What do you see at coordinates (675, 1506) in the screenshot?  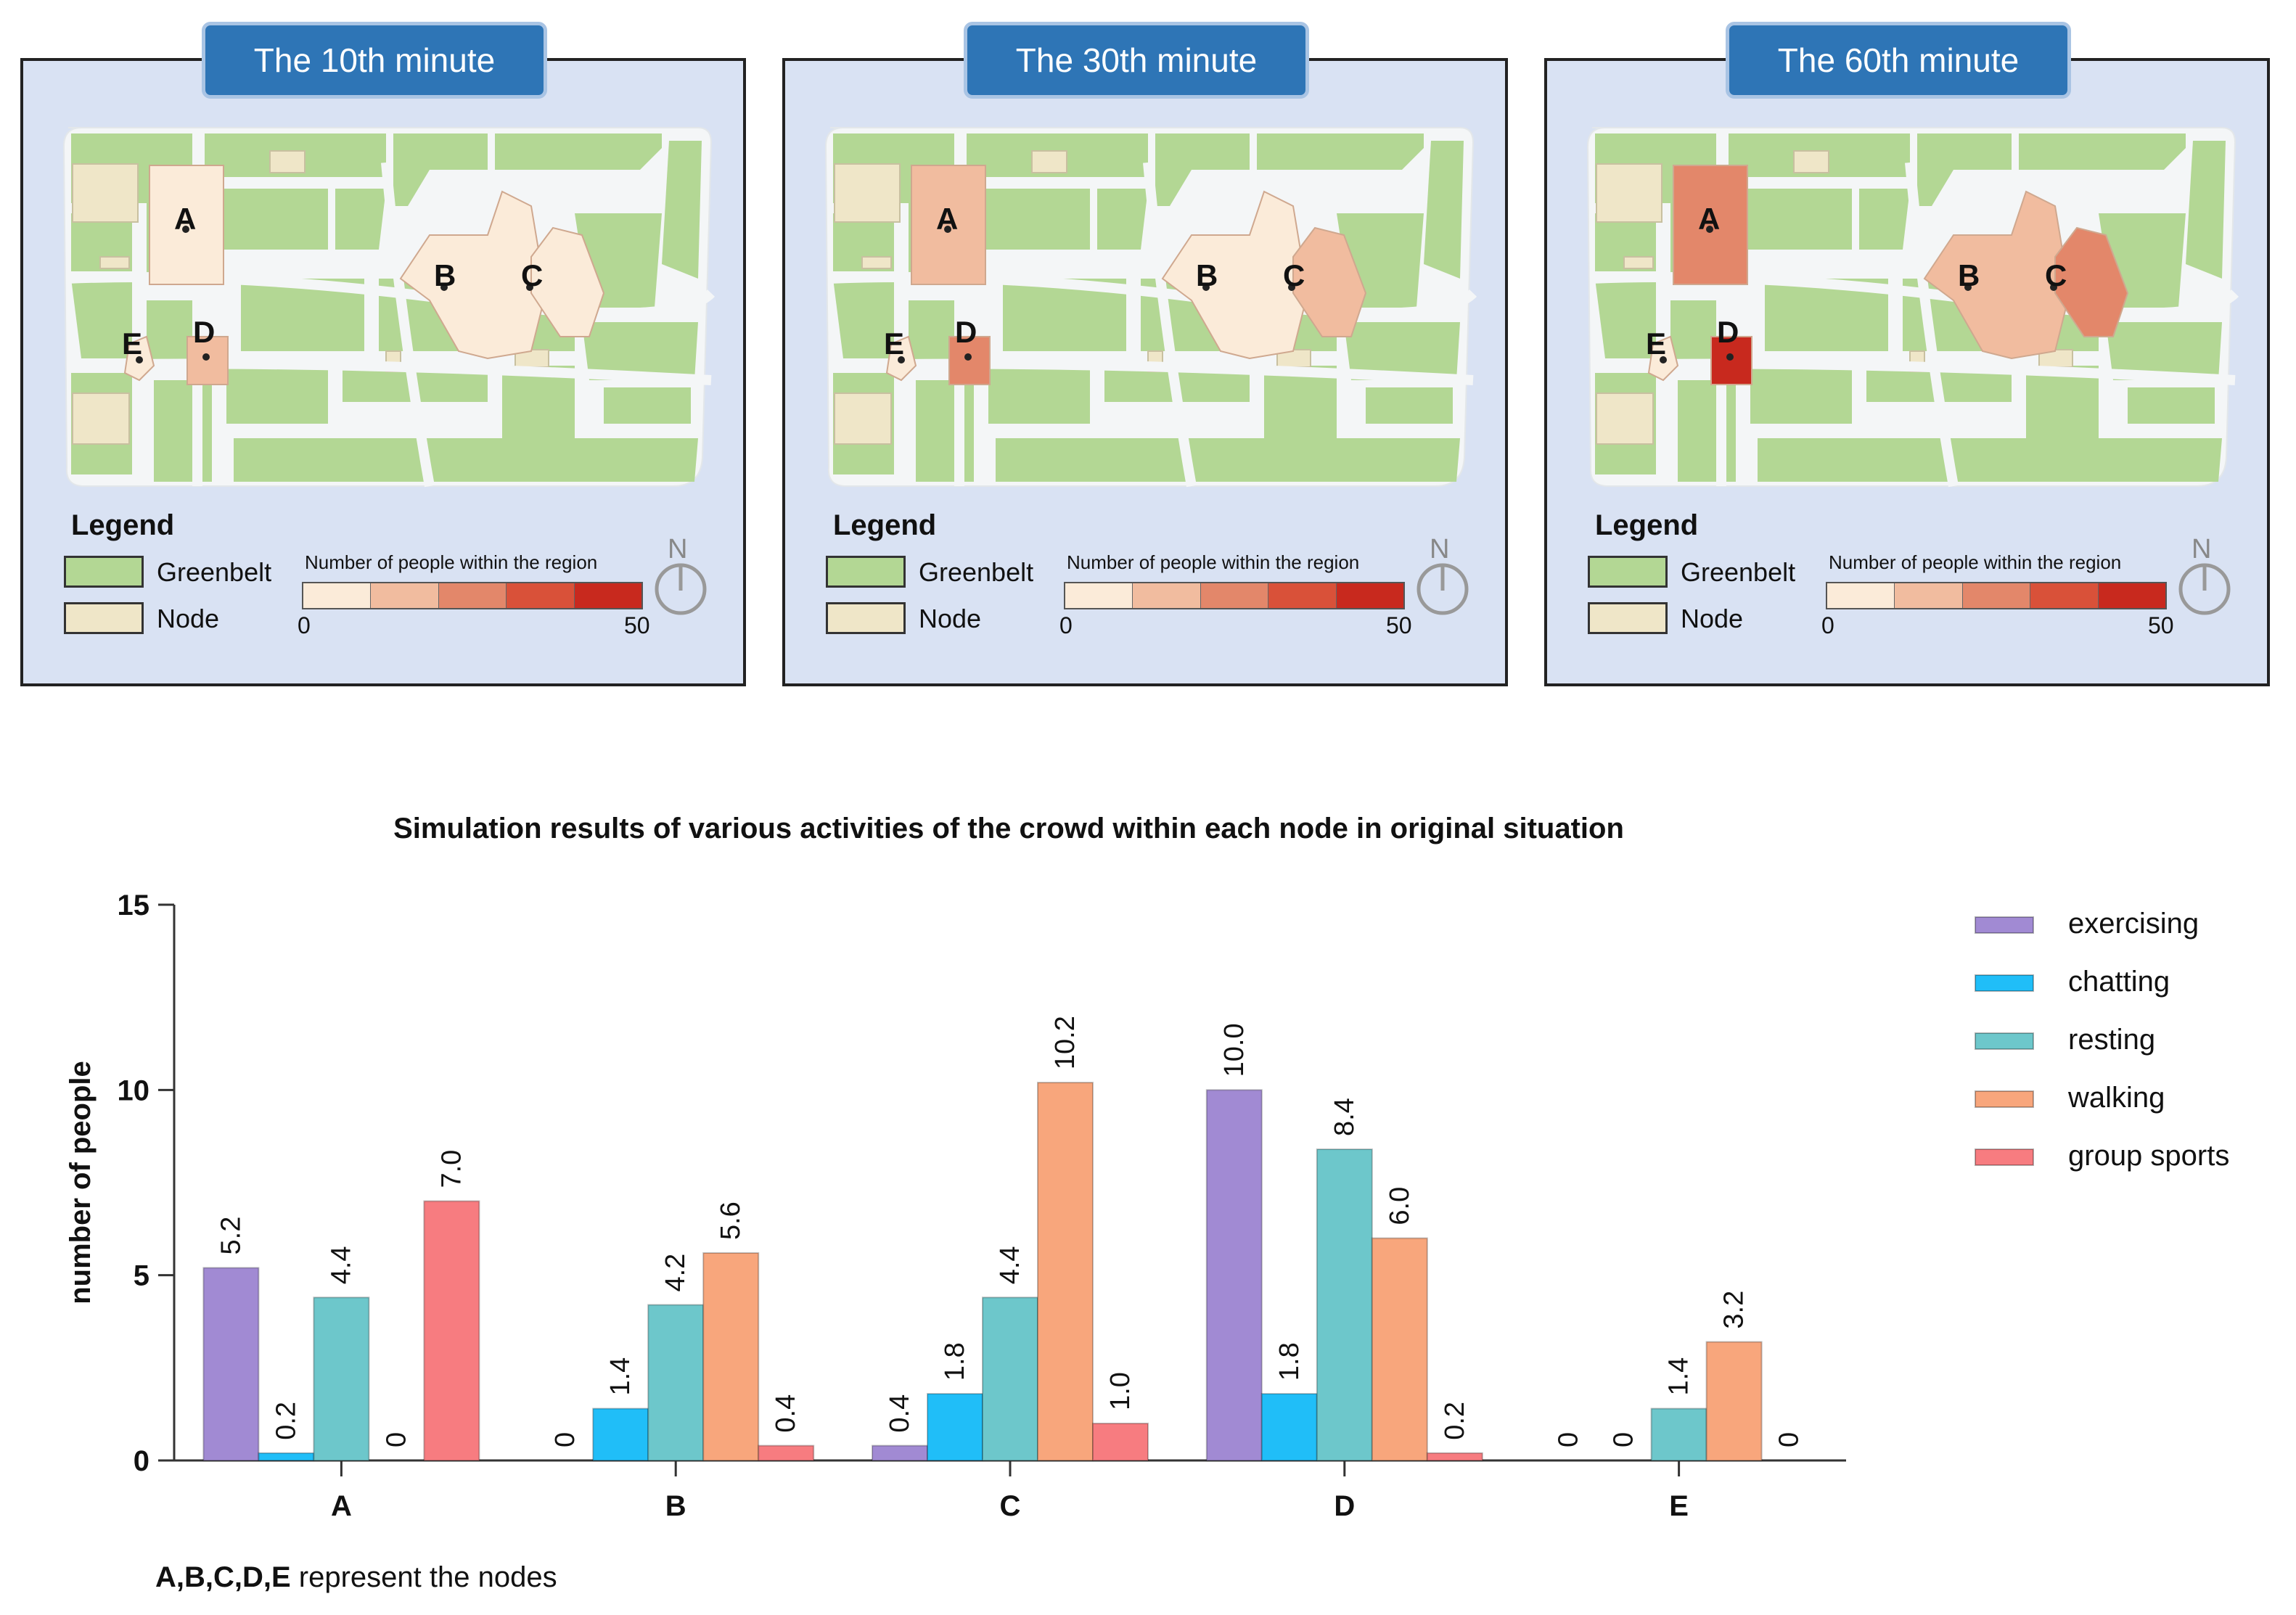 I see `x-tick-label: B` at bounding box center [675, 1506].